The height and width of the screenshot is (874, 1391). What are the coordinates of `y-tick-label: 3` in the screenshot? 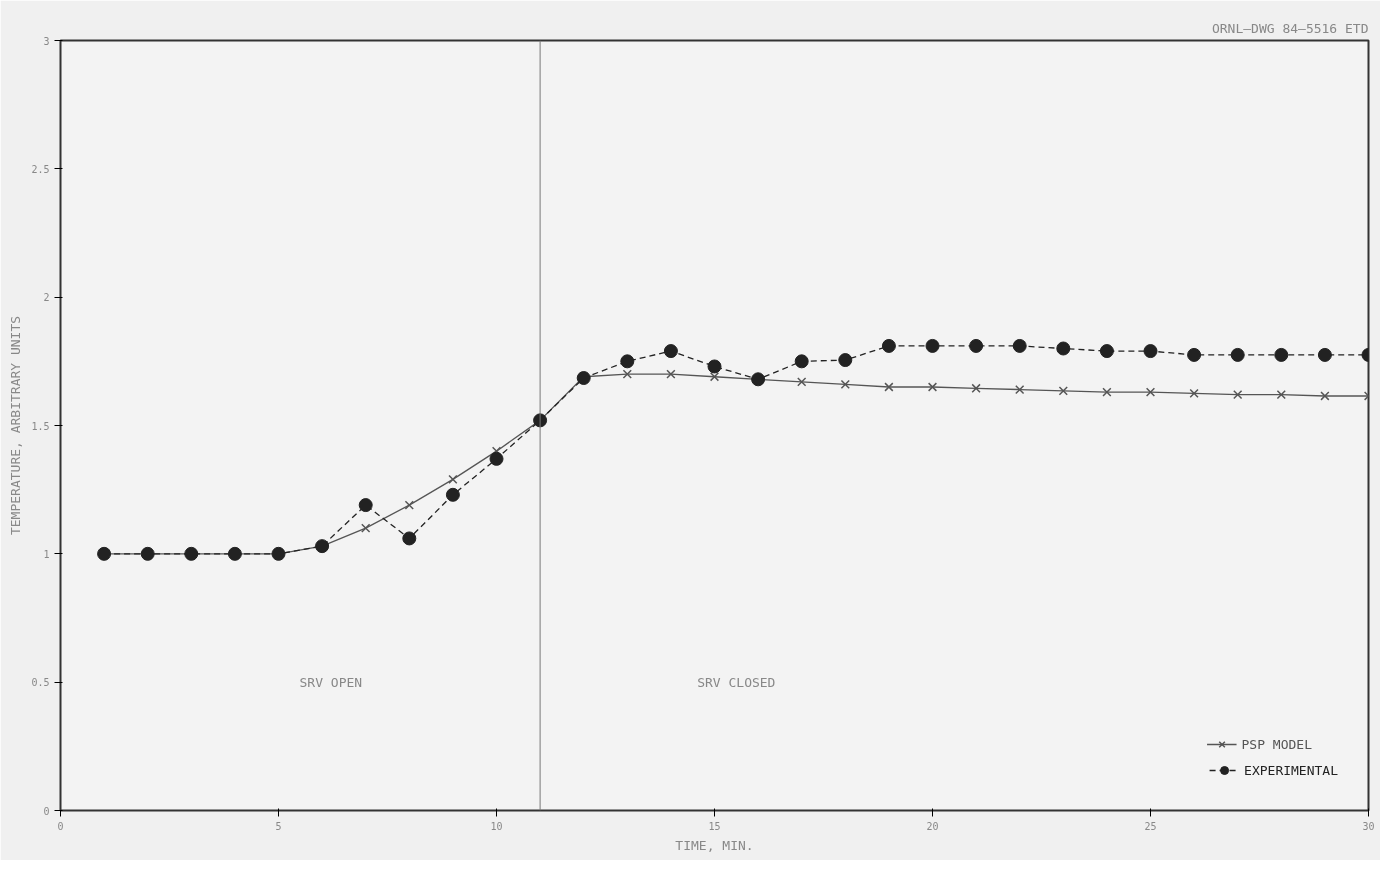 It's located at (46, 41).